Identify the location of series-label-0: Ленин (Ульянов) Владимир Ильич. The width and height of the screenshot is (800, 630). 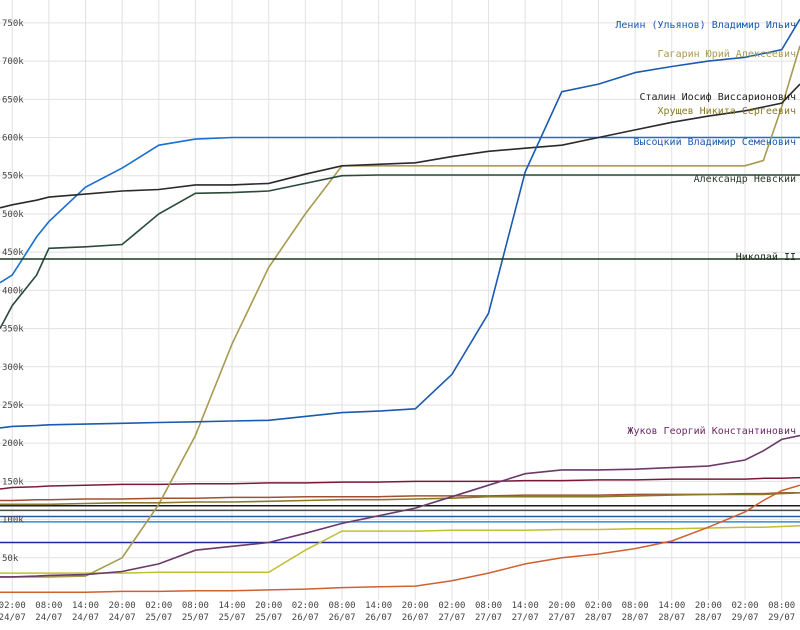
(705, 25).